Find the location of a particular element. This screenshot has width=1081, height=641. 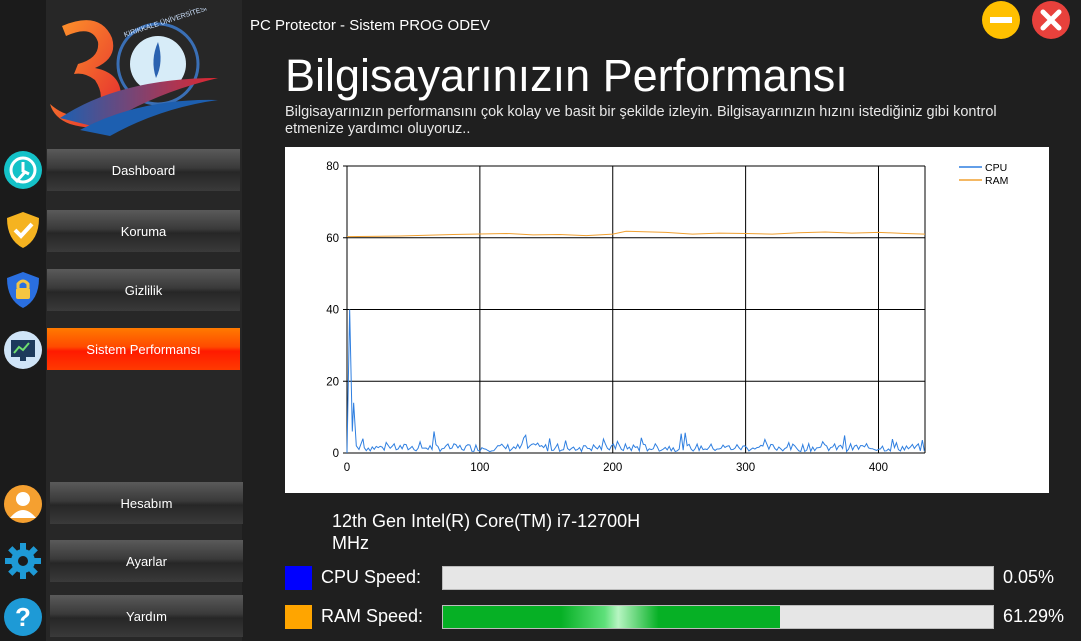

ram-speed-value: 61.29% is located at coordinates (1034, 616).